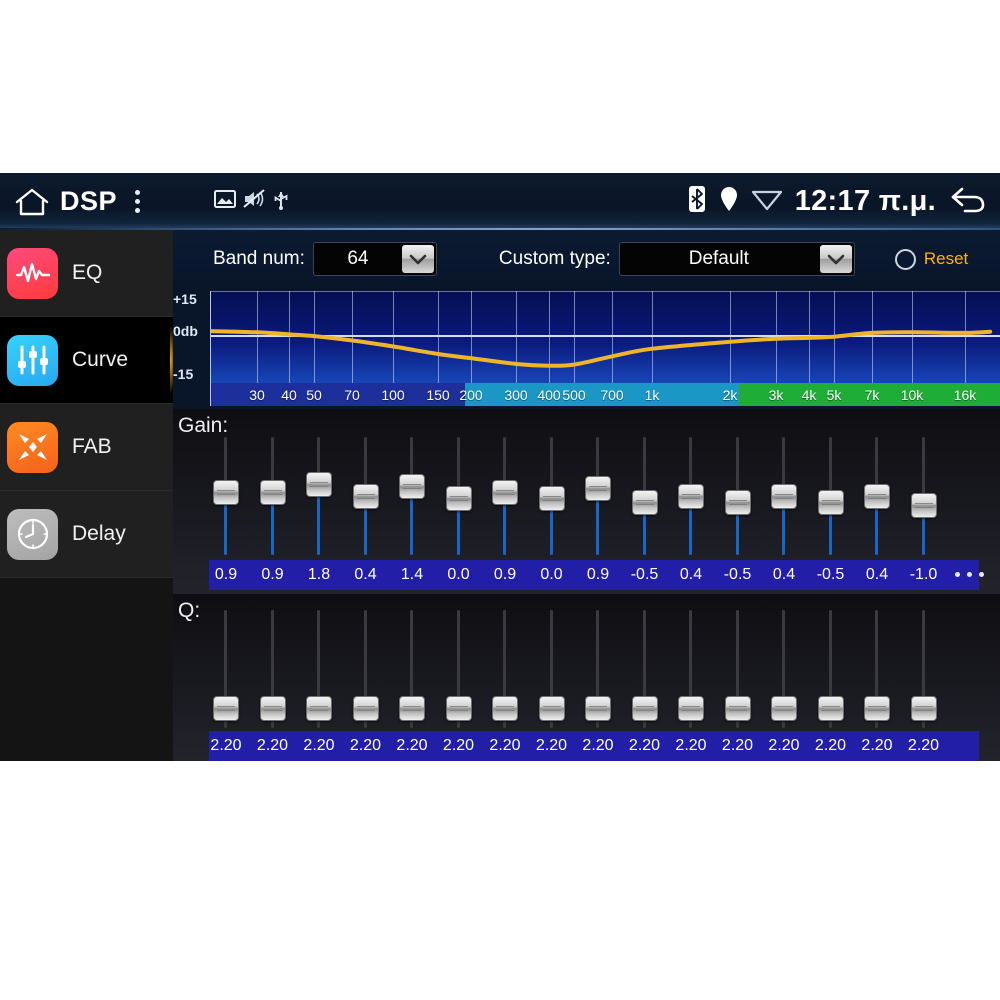  Describe the element at coordinates (88, 360) in the screenshot. I see `sidebar-item-curve: Curve` at that location.